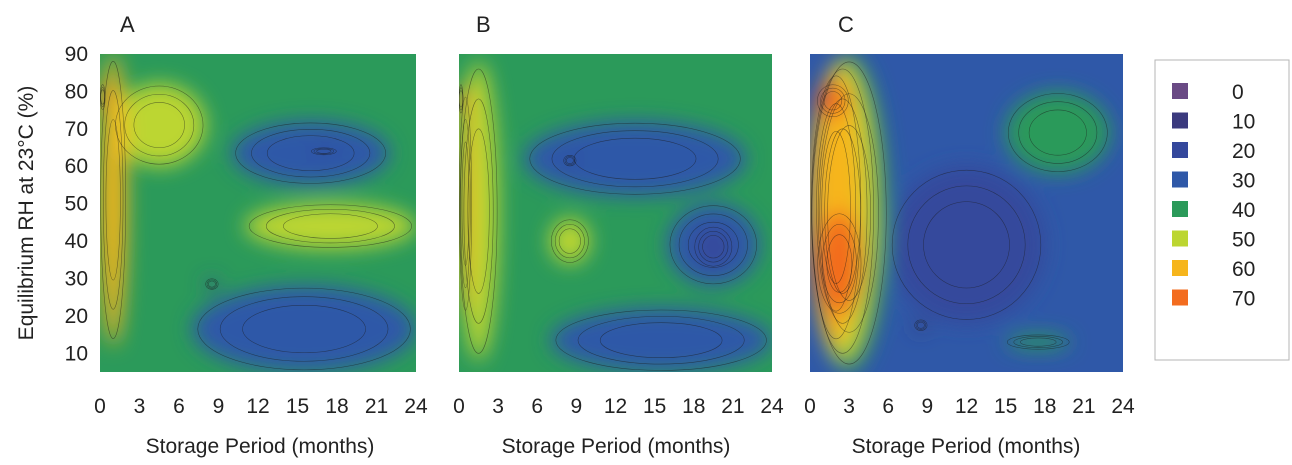 This screenshot has height=465, width=1292. I want to click on legend-label: 40, so click(1243, 210).